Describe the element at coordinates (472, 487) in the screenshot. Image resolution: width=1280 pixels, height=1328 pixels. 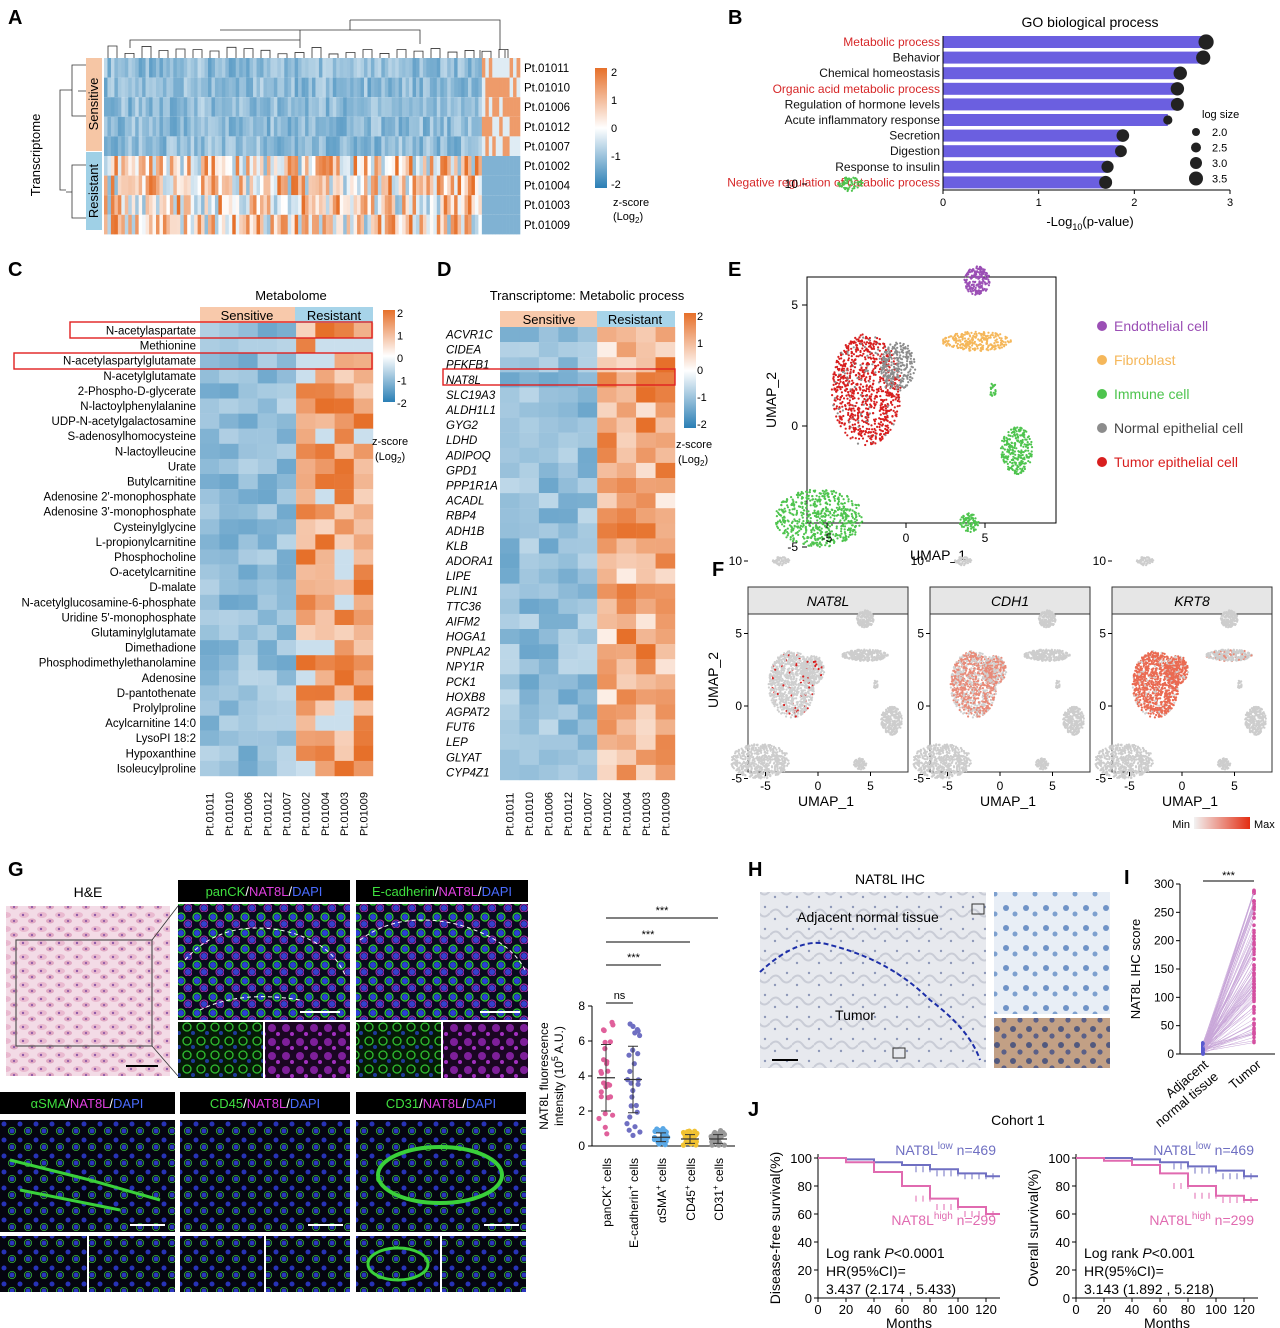
I see `d-gene-label: PPP1R1A` at that location.